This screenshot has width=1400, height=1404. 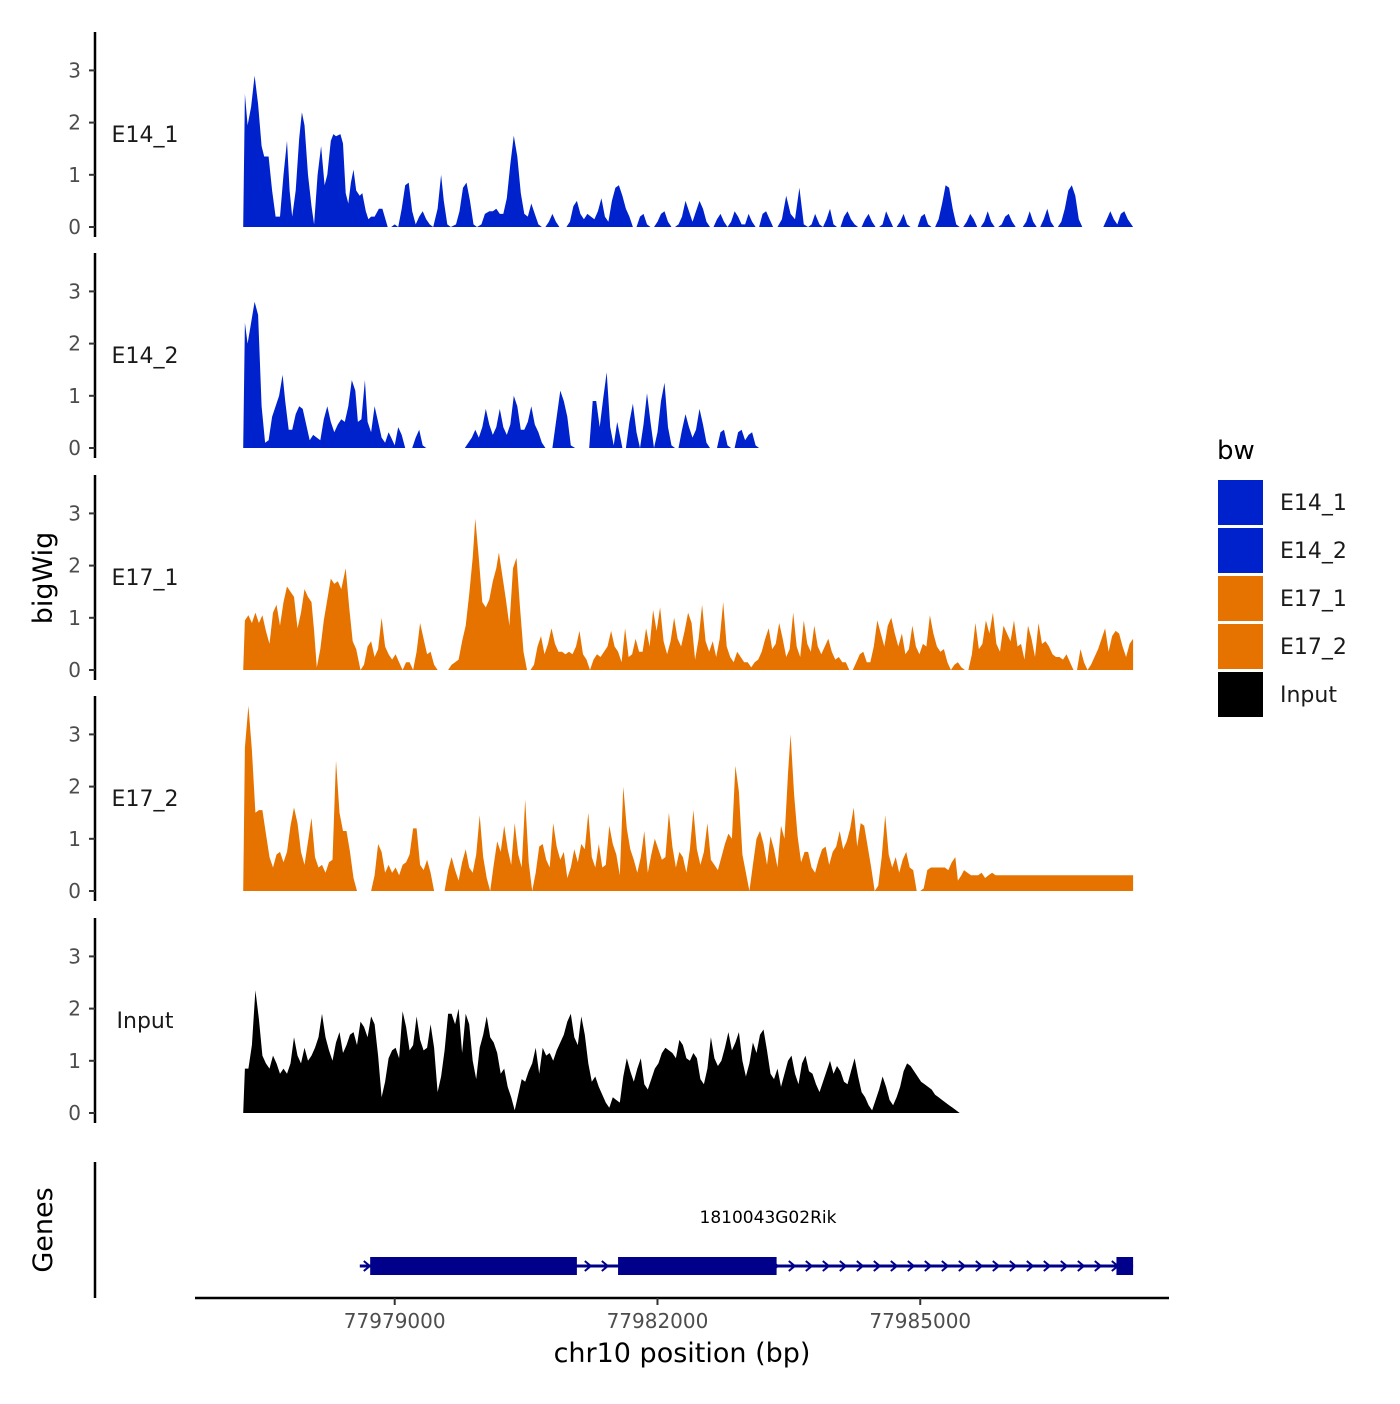 I want to click on track-e17-2: 0 1 2 3 E17_2, so click(x=601, y=799).